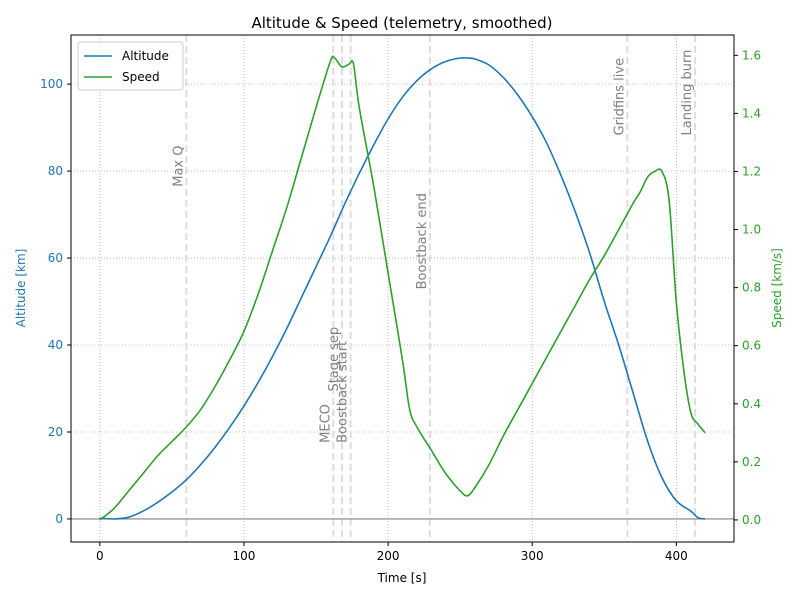 This screenshot has width=800, height=600. What do you see at coordinates (55, 432) in the screenshot?
I see `y-left-tick-label-1: 20` at bounding box center [55, 432].